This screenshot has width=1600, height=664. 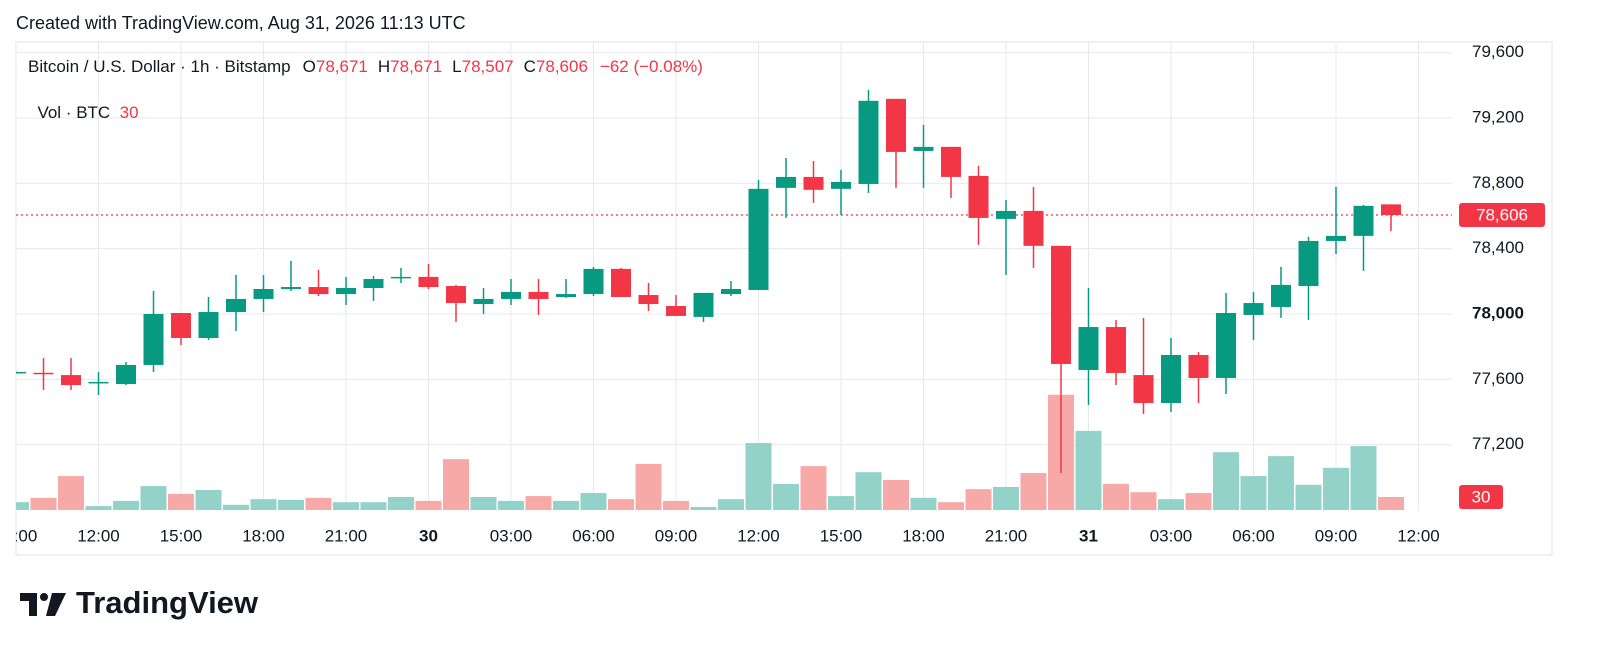 I want to click on ohlc-key: H, so click(x=384, y=66).